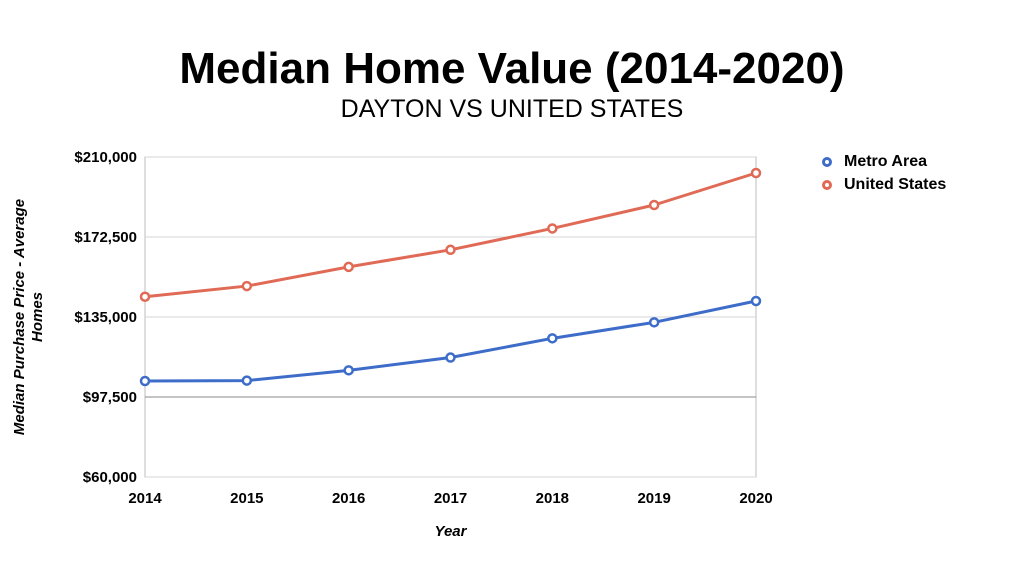  What do you see at coordinates (512, 109) in the screenshot?
I see `chart-subtitle: DAYTON VS UNITED STATES` at bounding box center [512, 109].